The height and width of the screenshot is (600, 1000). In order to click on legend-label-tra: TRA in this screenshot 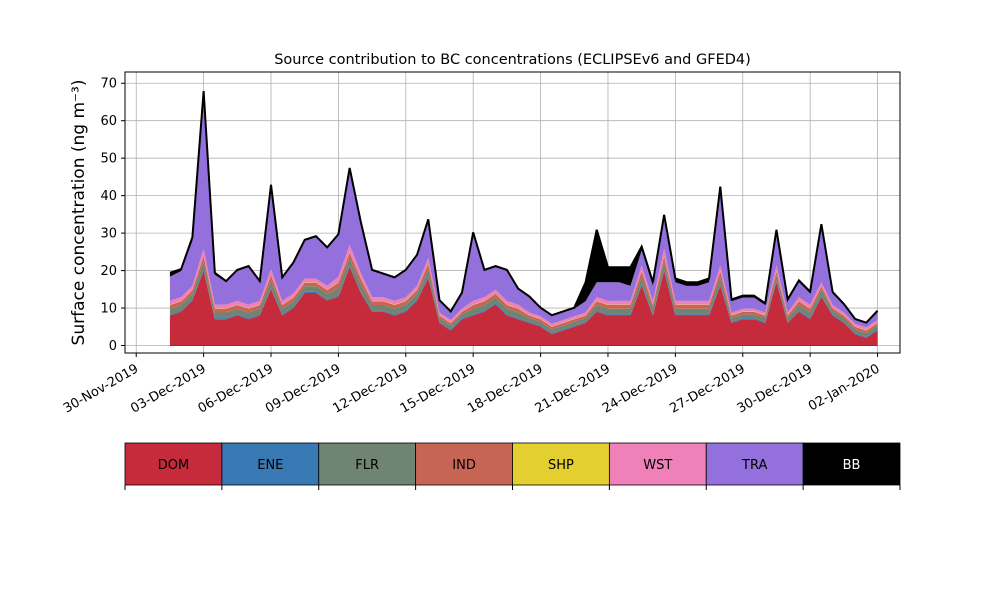, I will do `click(754, 465)`.